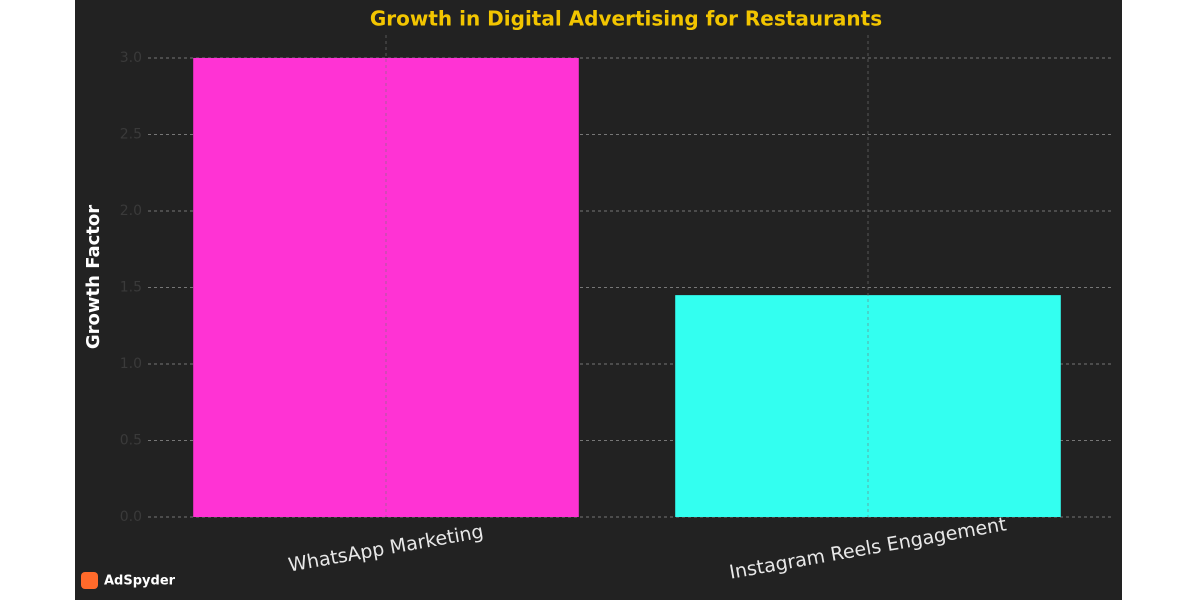 The image size is (1200, 600). I want to click on y-tick-label: 2.0, so click(131, 211).